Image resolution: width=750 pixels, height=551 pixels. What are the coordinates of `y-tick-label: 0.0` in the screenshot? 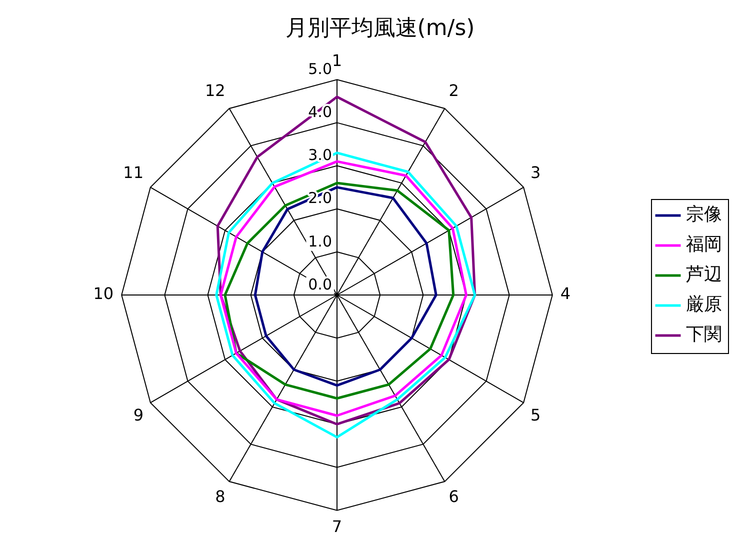 It's located at (320, 284).